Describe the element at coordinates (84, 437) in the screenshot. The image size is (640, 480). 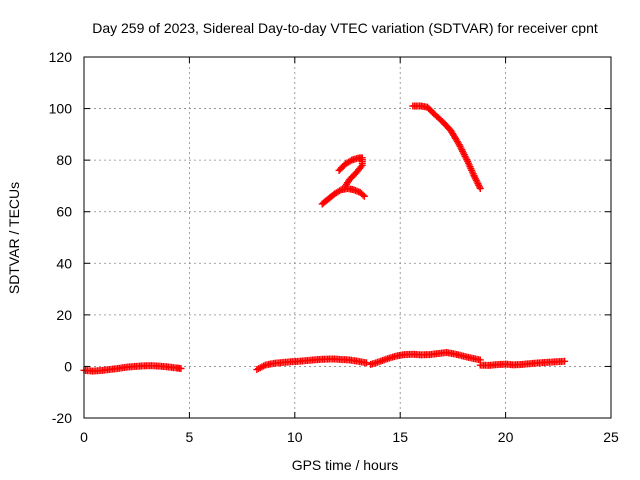
I see `x-tick-label: 0` at that location.